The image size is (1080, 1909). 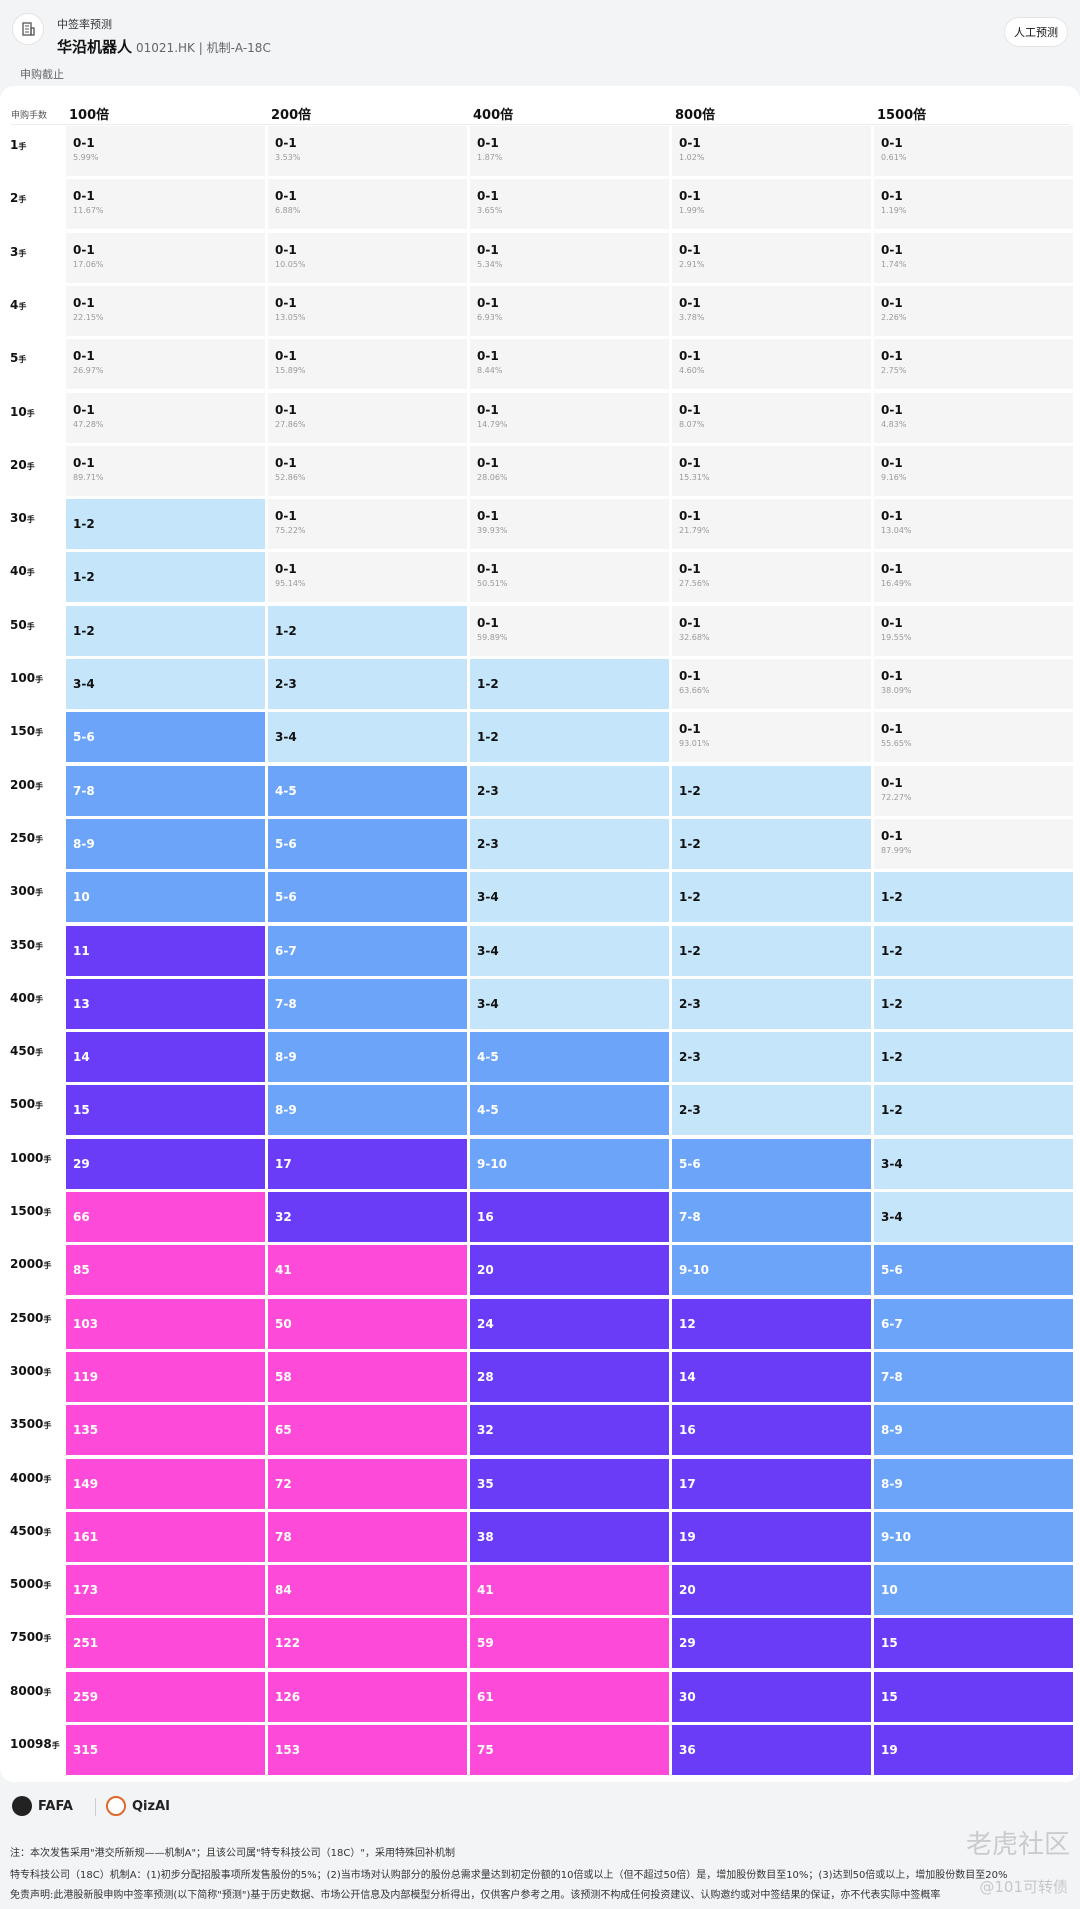 What do you see at coordinates (490, 157) in the screenshot?
I see `allotment-probability: 1.87%` at bounding box center [490, 157].